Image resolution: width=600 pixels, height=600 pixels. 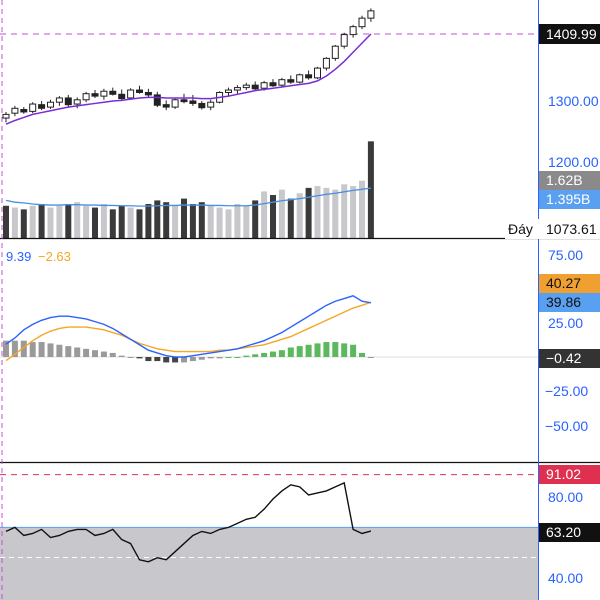 I want to click on last-price-tag: 1409.99, so click(x=569, y=34).